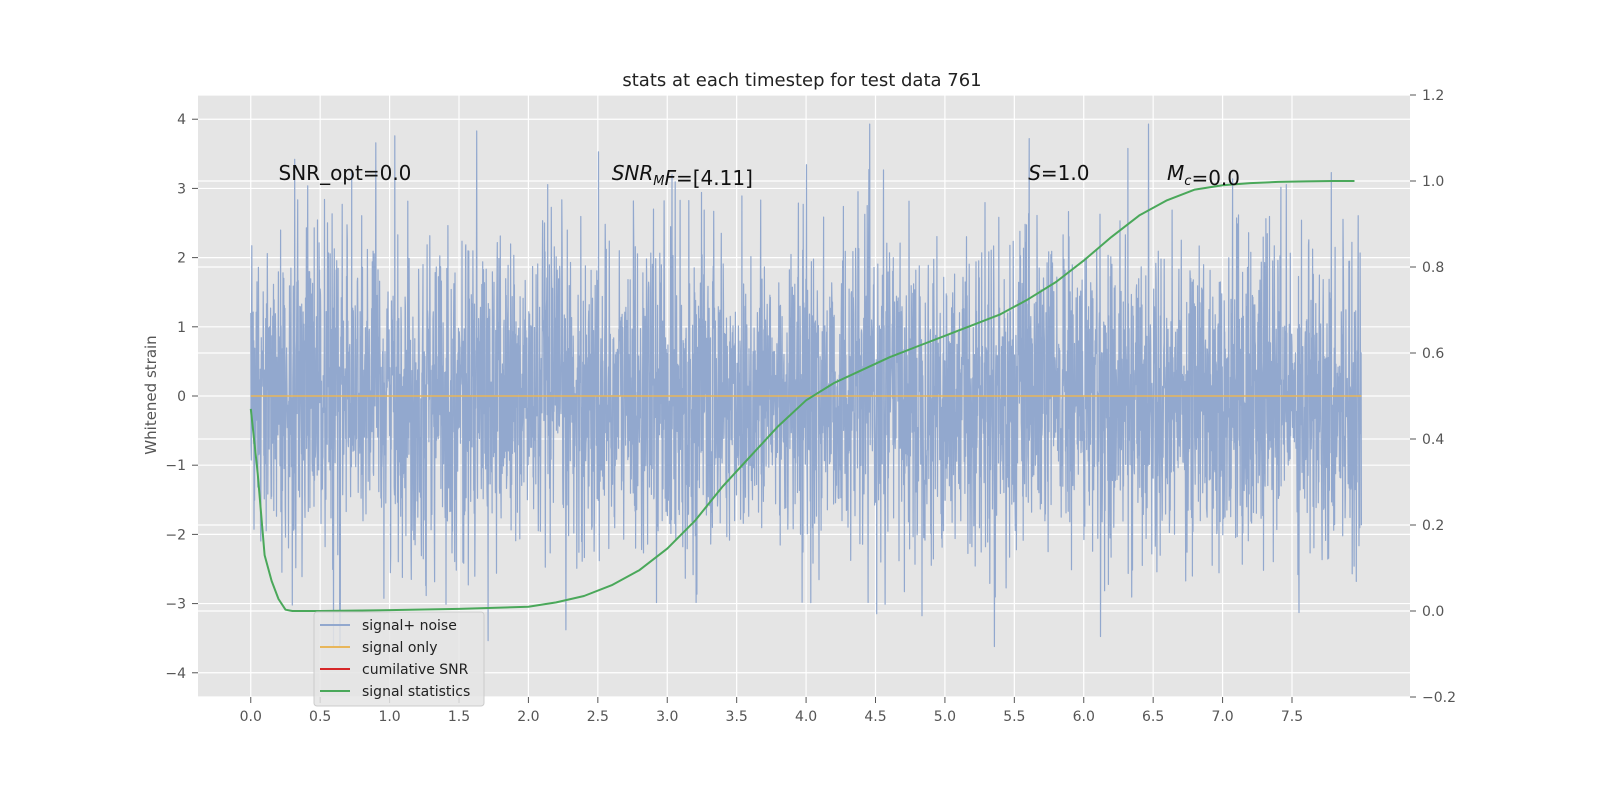  What do you see at coordinates (1153, 717) in the screenshot?
I see `x-tick-label: 6.5` at bounding box center [1153, 717].